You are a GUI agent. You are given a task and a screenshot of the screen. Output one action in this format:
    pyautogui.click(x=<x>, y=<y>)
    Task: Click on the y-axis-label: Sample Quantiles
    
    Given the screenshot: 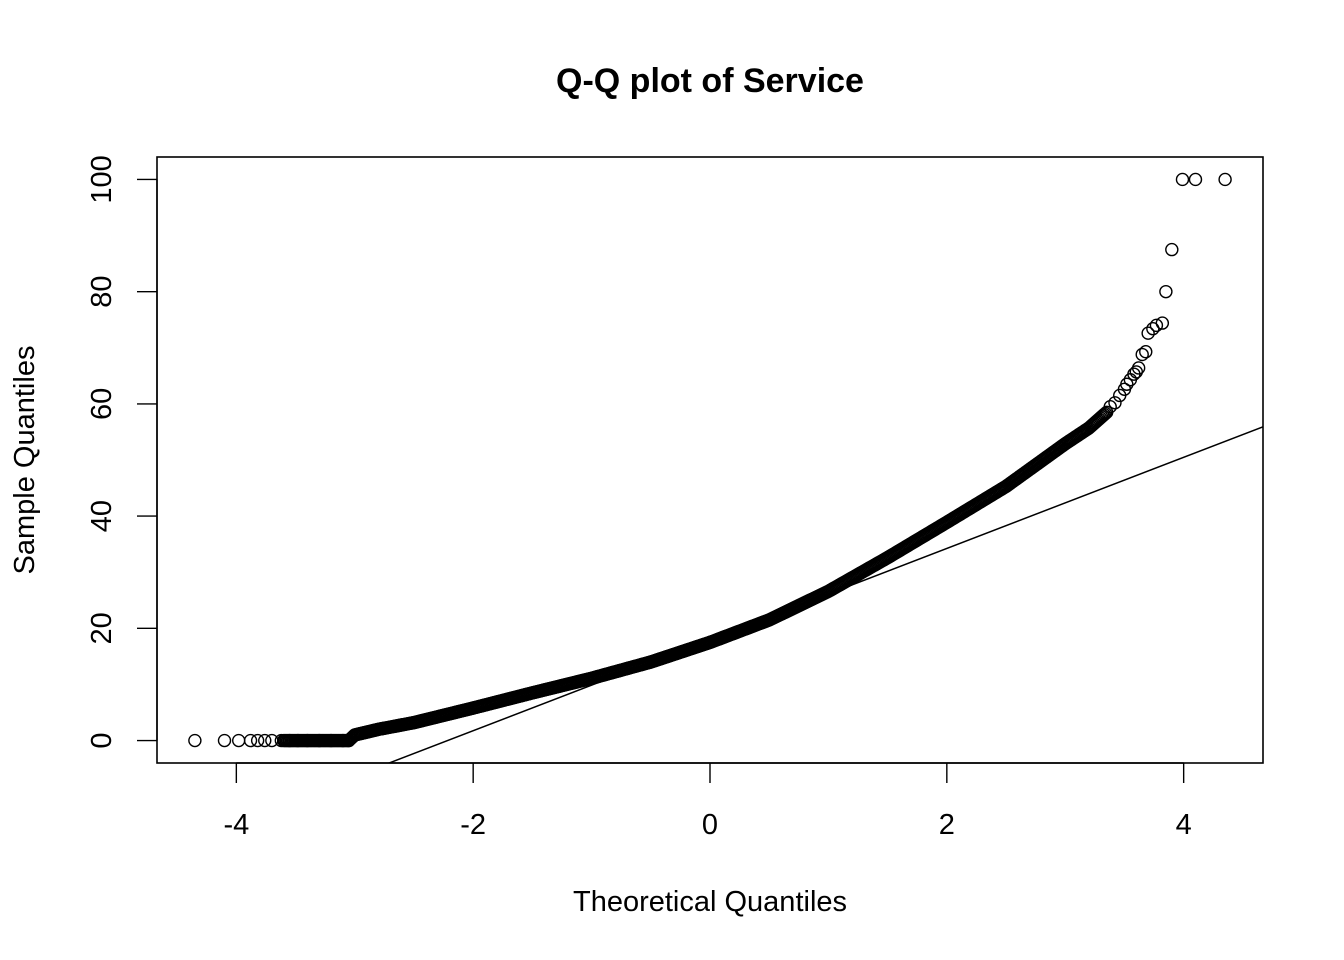 What is the action you would take?
    pyautogui.click(x=25, y=460)
    